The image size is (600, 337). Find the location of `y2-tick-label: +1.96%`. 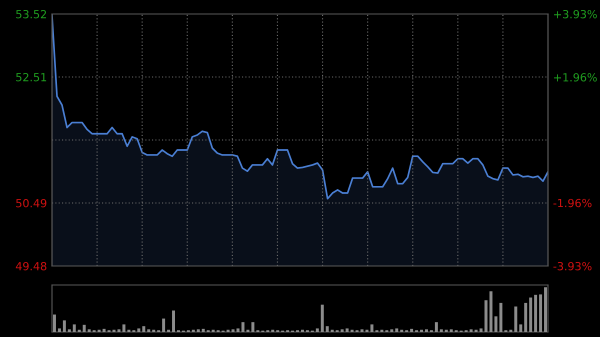

y2-tick-label: +1.96% is located at coordinates (575, 77).